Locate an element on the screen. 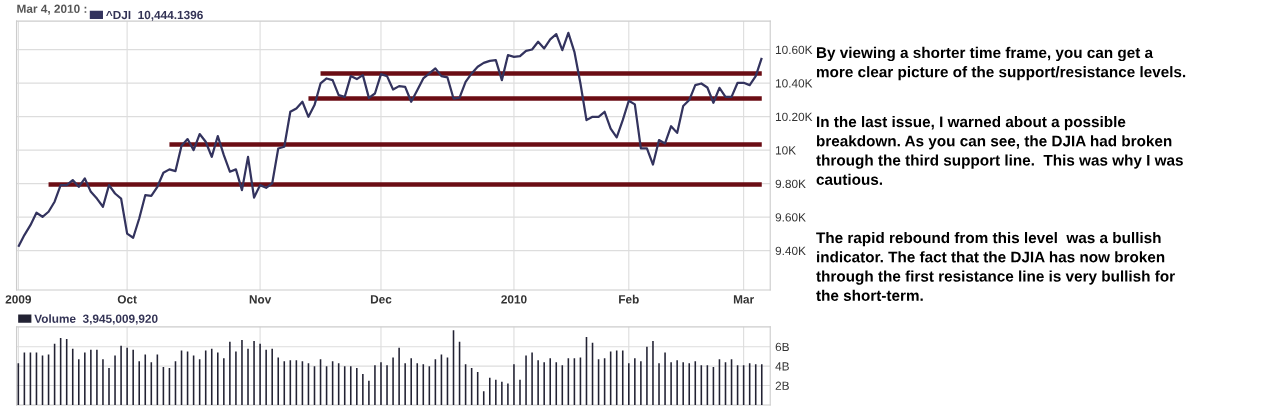  y-tick-label: 4B is located at coordinates (782, 366).